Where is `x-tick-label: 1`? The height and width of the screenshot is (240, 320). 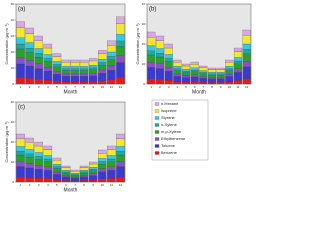 x-tick-label: 1 is located at coordinates (21, 87).